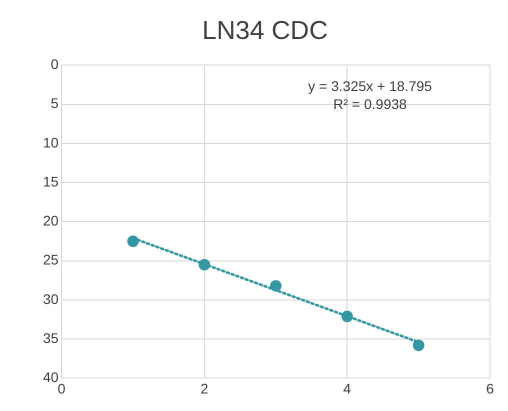 Image resolution: width=508 pixels, height=411 pixels. What do you see at coordinates (50, 181) in the screenshot?
I see `y-tick-label: 15` at bounding box center [50, 181].